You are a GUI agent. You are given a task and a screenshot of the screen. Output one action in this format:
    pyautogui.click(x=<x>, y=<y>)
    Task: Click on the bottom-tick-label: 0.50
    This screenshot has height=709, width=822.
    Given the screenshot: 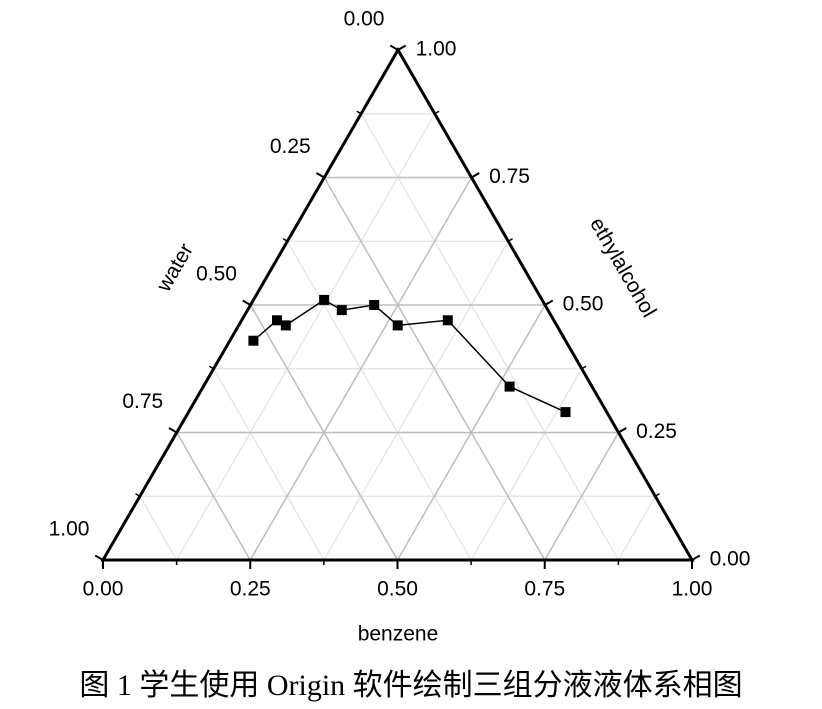 What is the action you would take?
    pyautogui.click(x=397, y=589)
    